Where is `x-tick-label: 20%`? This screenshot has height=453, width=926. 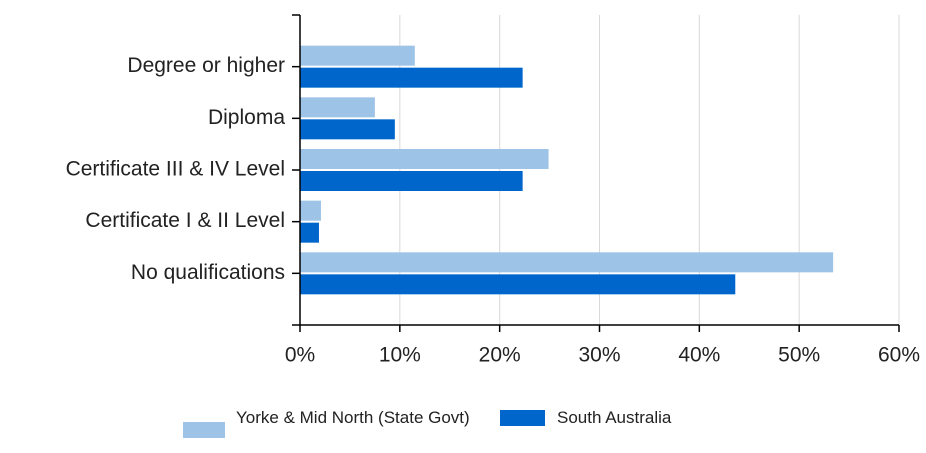 x-tick-label: 20% is located at coordinates (500, 355).